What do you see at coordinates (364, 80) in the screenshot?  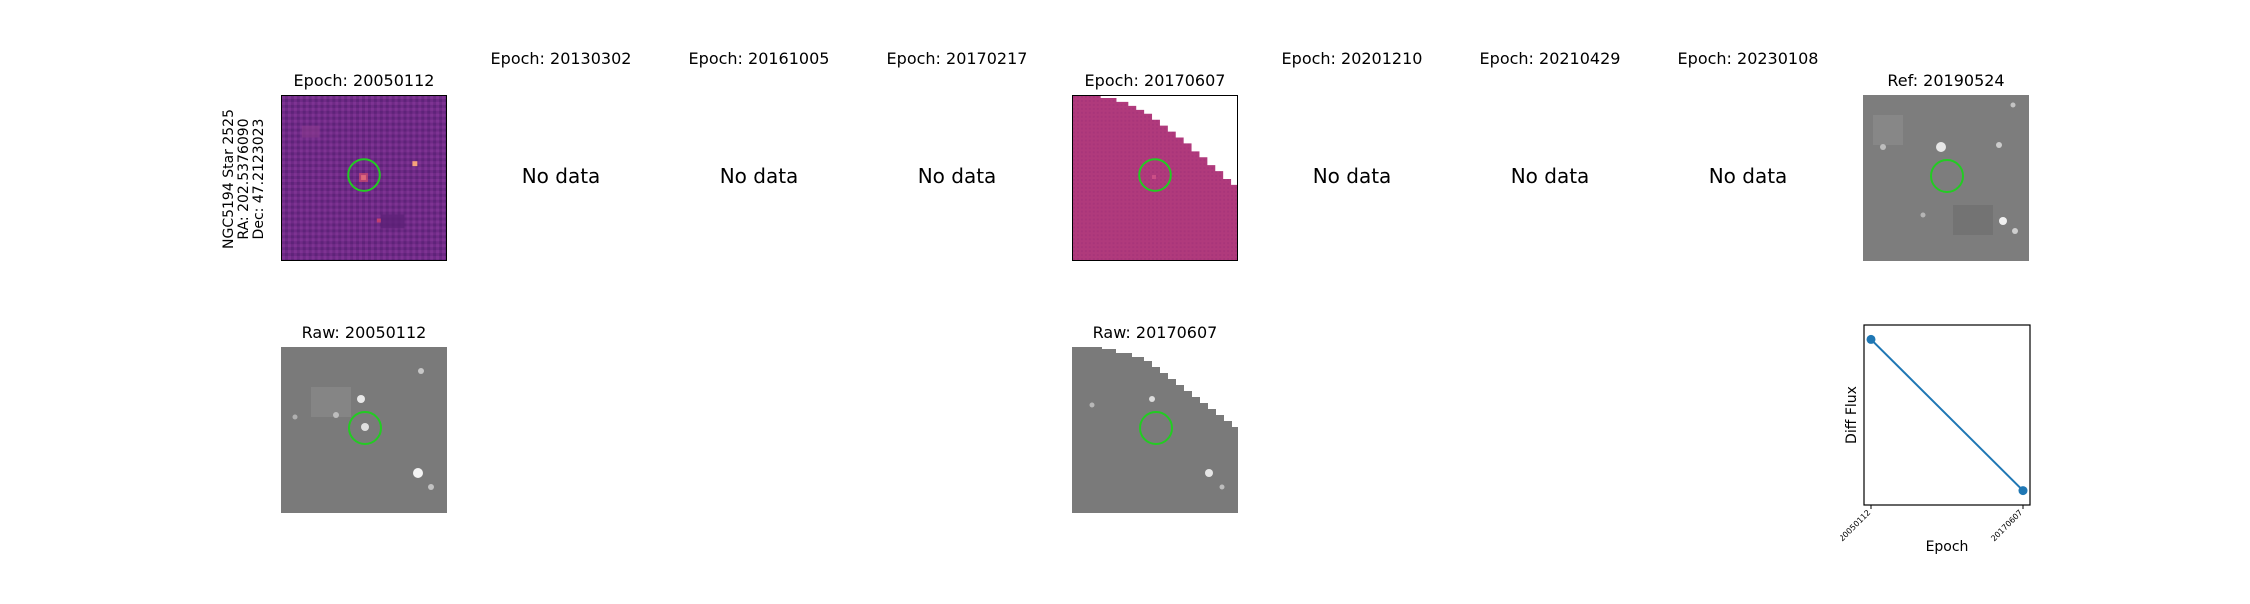 I see `epoch-title-1: Epoch: 20050112` at bounding box center [364, 80].